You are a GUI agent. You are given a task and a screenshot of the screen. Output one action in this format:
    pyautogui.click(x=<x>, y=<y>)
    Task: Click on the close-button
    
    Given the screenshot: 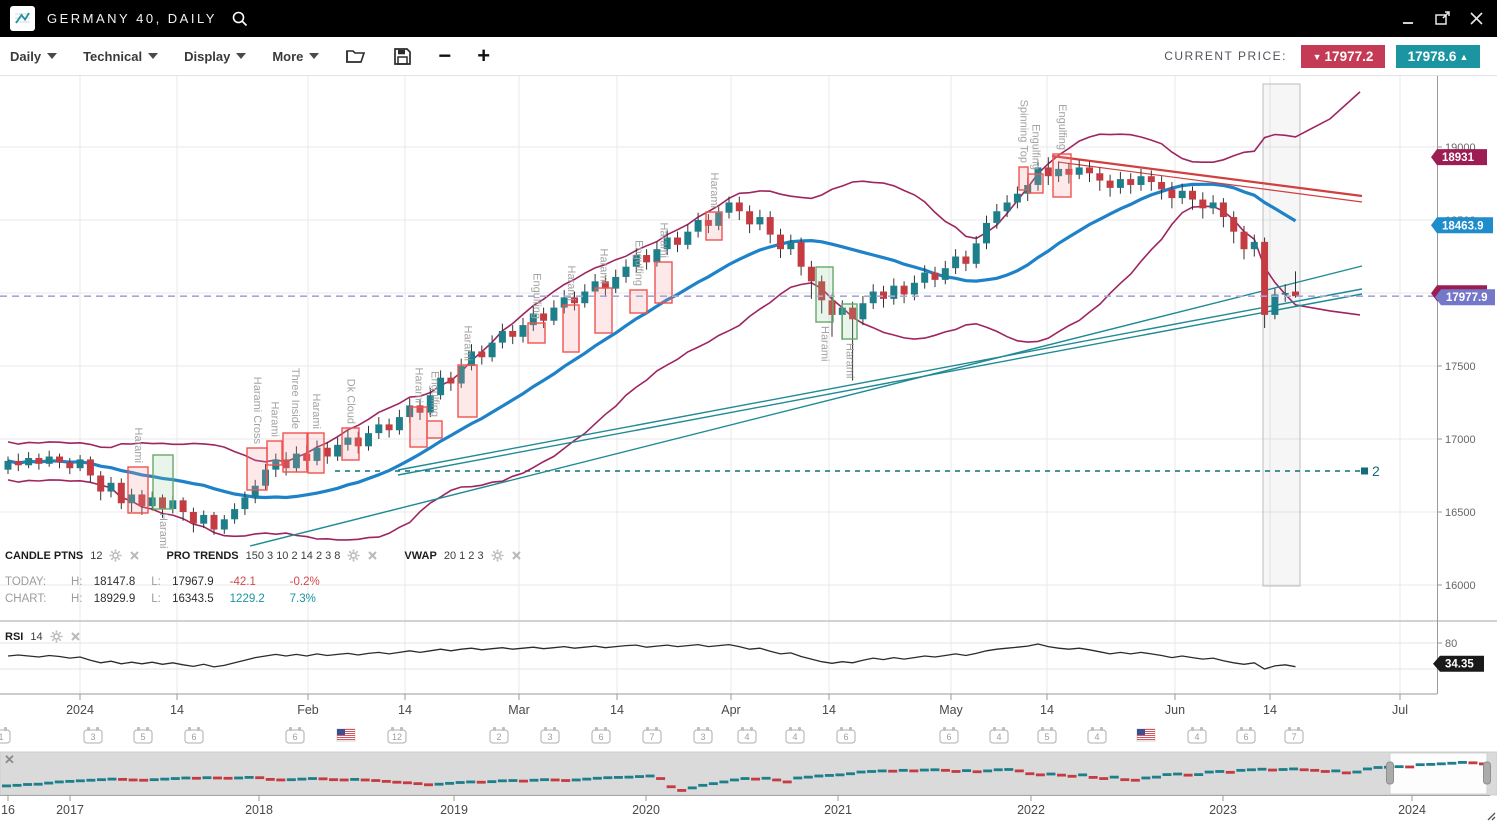 What is the action you would take?
    pyautogui.click(x=1476, y=19)
    